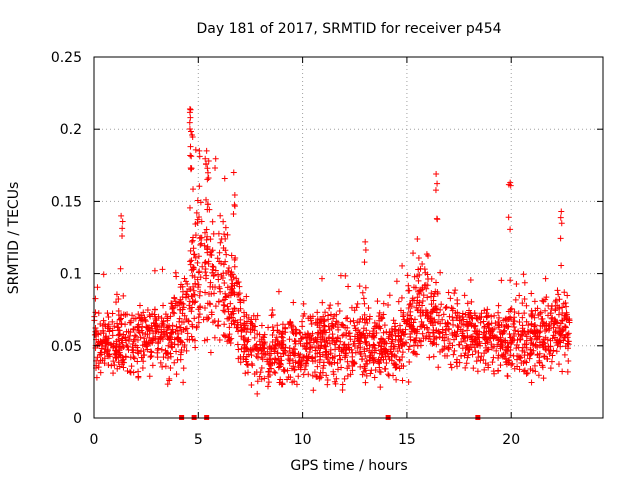 Image resolution: width=640 pixels, height=480 pixels. Describe the element at coordinates (66, 202) in the screenshot. I see `y-tick-label: 0.15` at that location.